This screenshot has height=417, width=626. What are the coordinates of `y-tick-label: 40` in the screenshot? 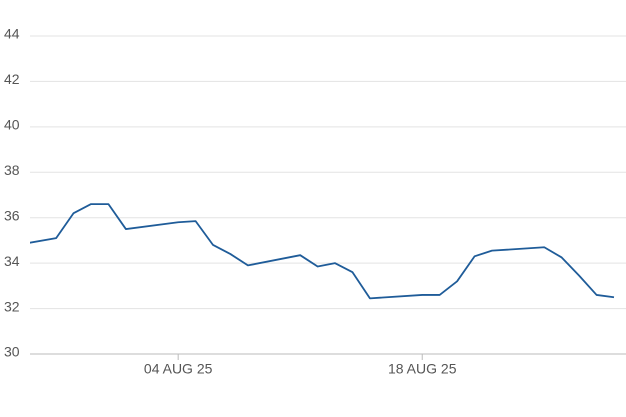 It's located at (12, 125).